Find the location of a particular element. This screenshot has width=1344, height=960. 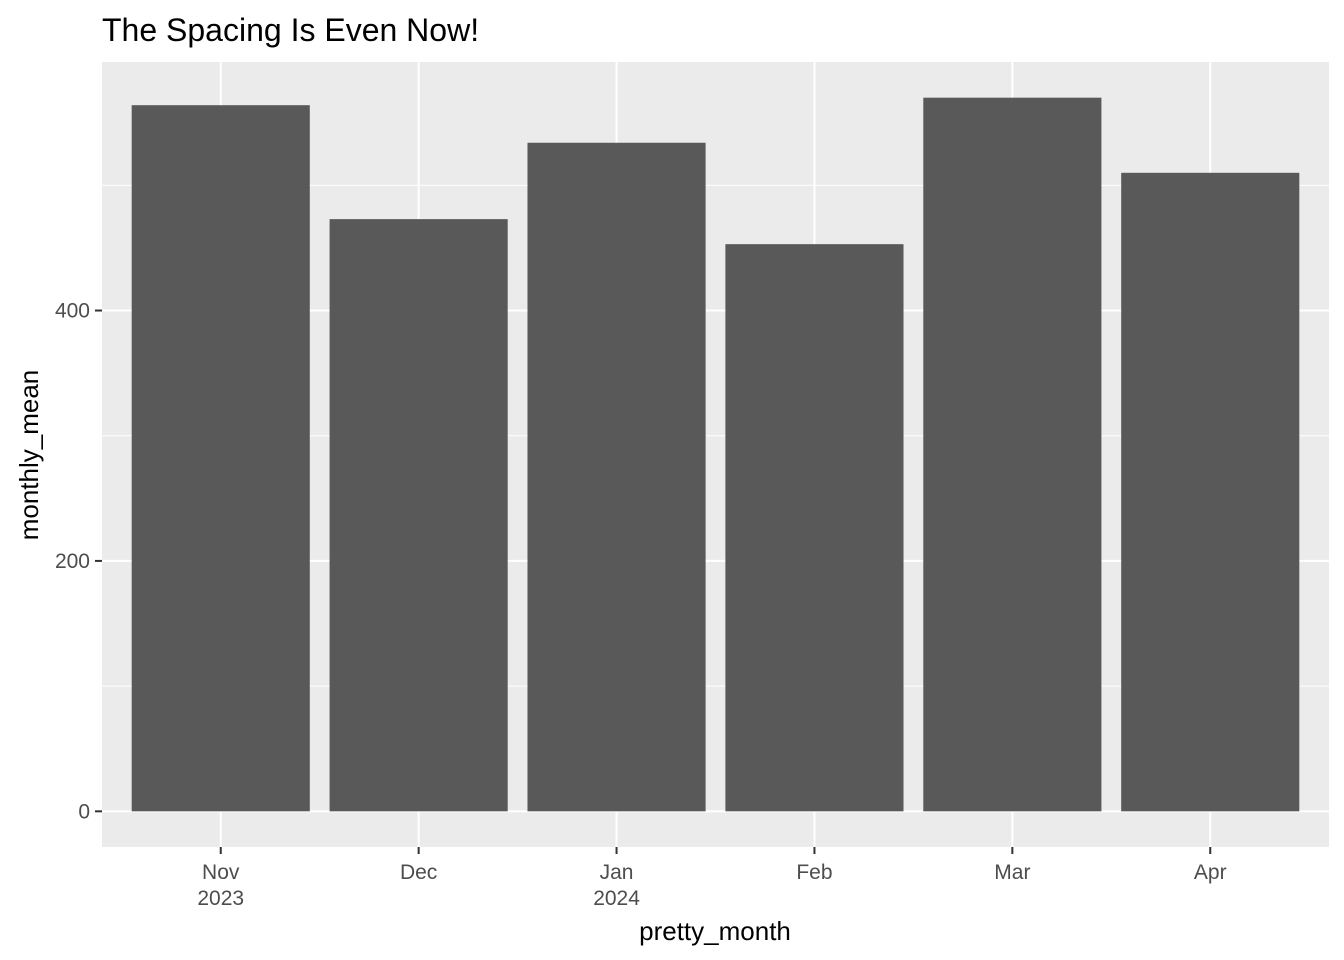

bar-dec is located at coordinates (418, 515).